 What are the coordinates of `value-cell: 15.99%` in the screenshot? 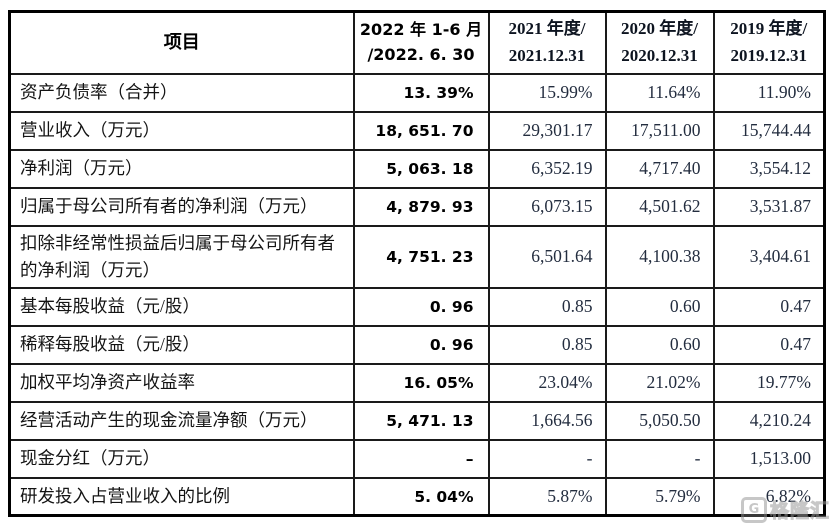 It's located at (547, 92).